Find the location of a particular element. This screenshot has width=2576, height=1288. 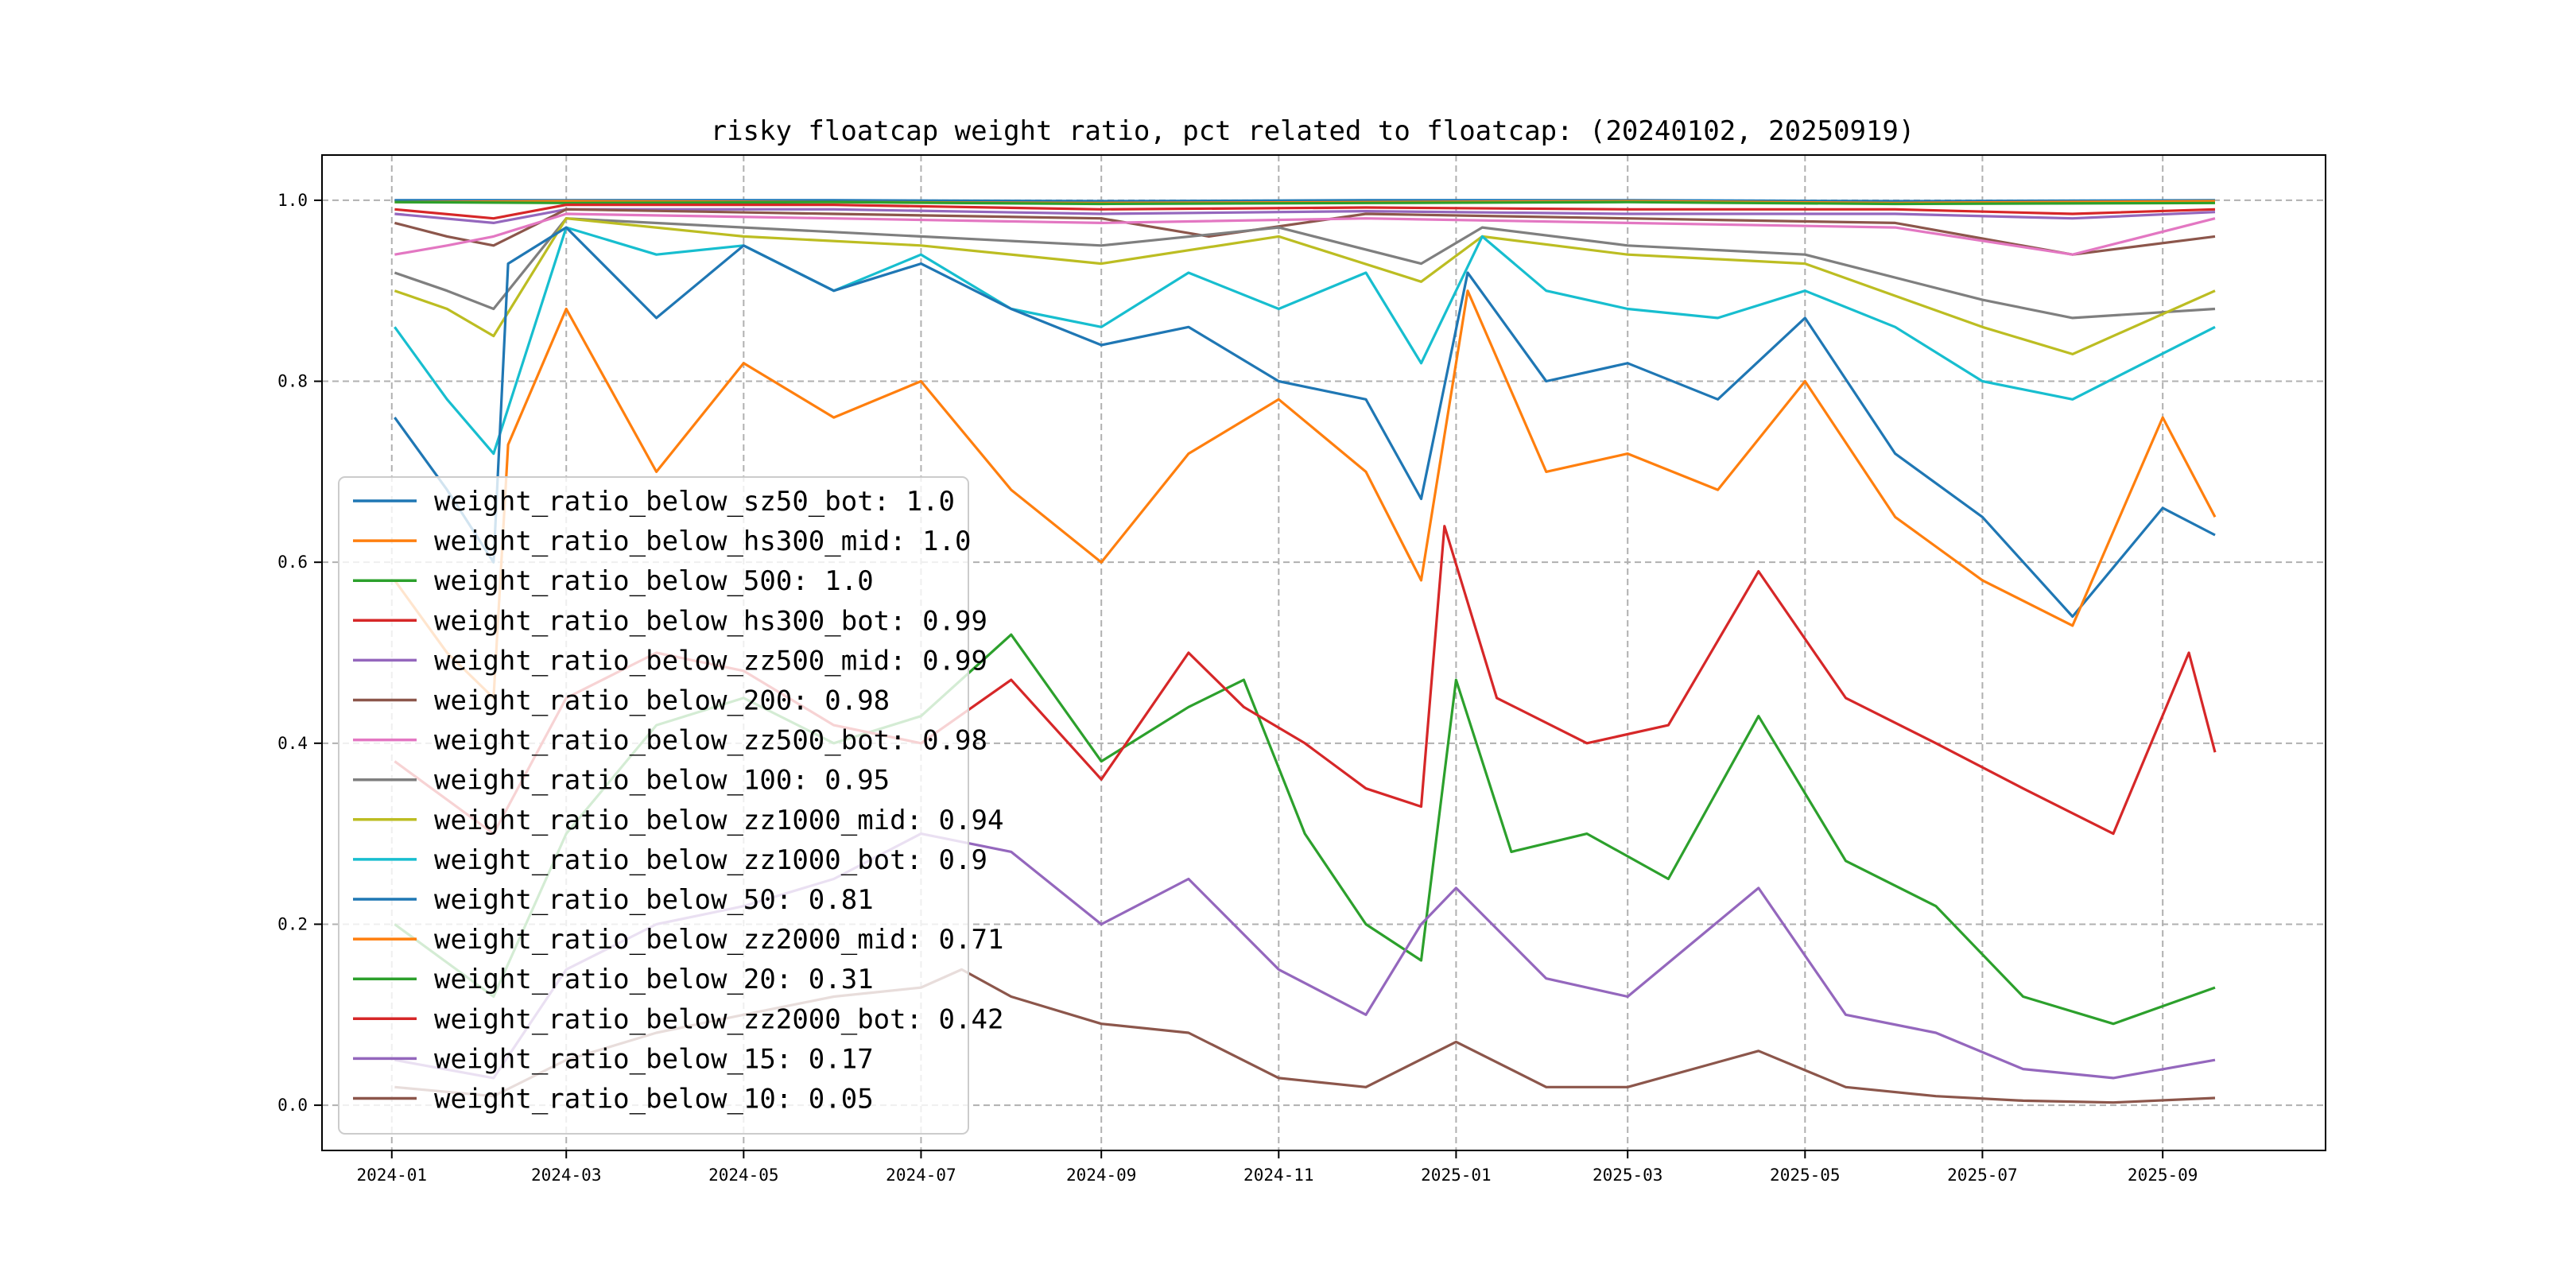

legend-entry: weight_ratio_below_zz2000_bot: 0.42 is located at coordinates (719, 1019).